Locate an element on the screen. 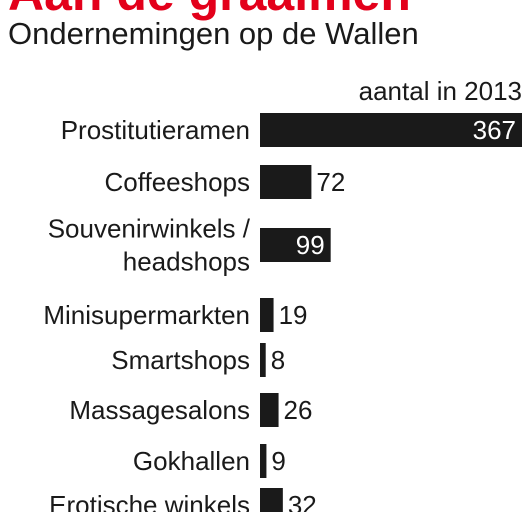 This screenshot has height=512, width=531. value-label: 26 is located at coordinates (298, 410).